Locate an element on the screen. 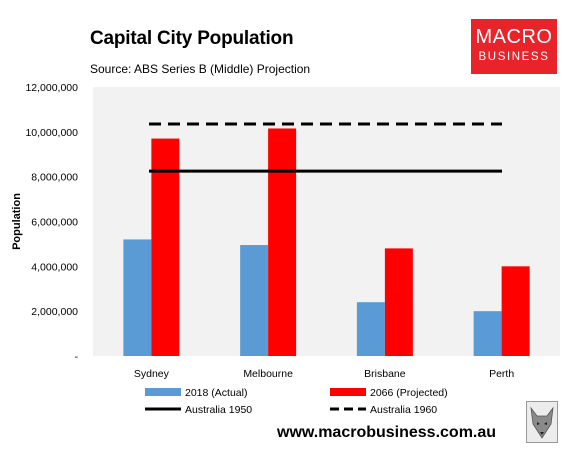 The height and width of the screenshot is (455, 578). x-tick-label: Melbourne is located at coordinates (268, 374).